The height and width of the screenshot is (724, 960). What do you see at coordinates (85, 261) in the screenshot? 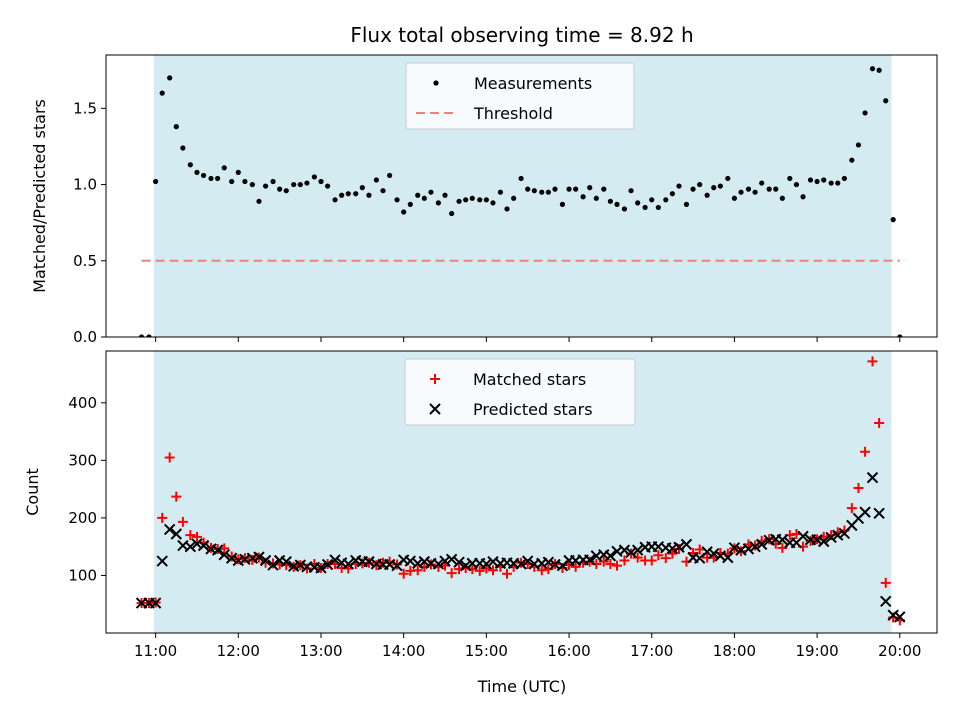
I see `y-tick-label: 0.5` at bounding box center [85, 261].